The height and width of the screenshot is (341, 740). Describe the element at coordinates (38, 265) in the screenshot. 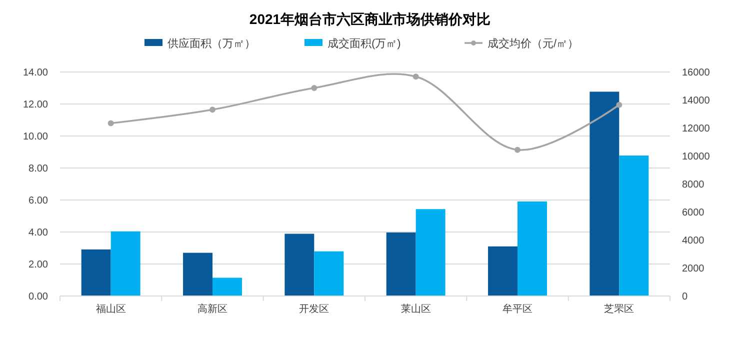

I see `y-tick-label: 2.00` at that location.